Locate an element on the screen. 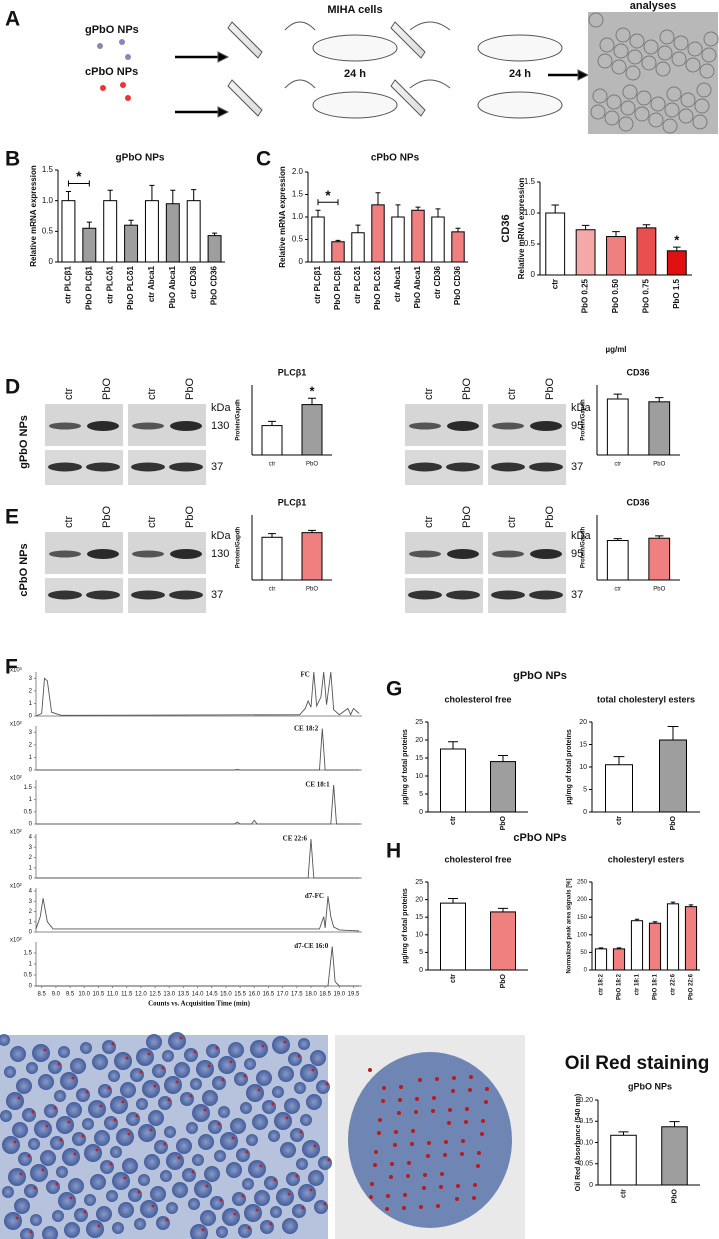  x-tick-label: ctr 22:6 is located at coordinates (674, 984).